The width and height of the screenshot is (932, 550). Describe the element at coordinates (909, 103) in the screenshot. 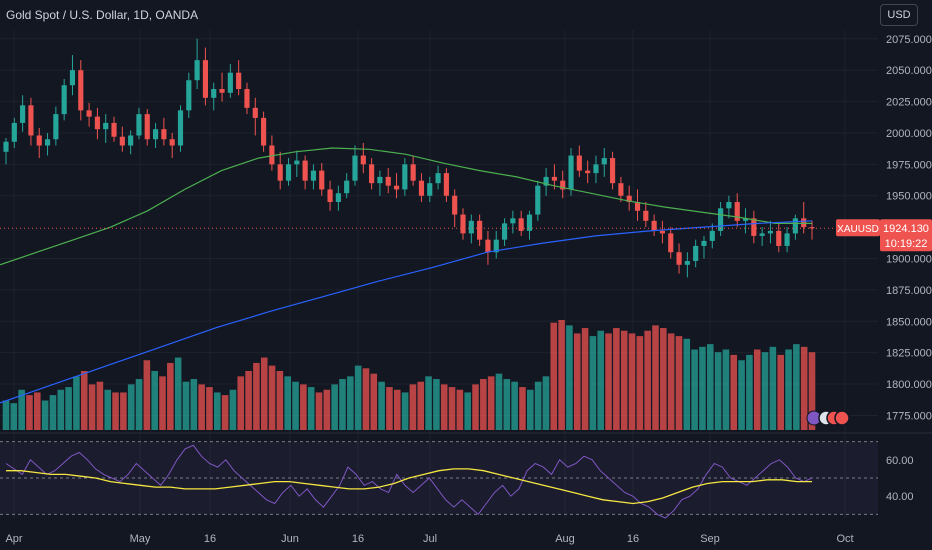

I see `price-tick-label: 2025.000` at that location.